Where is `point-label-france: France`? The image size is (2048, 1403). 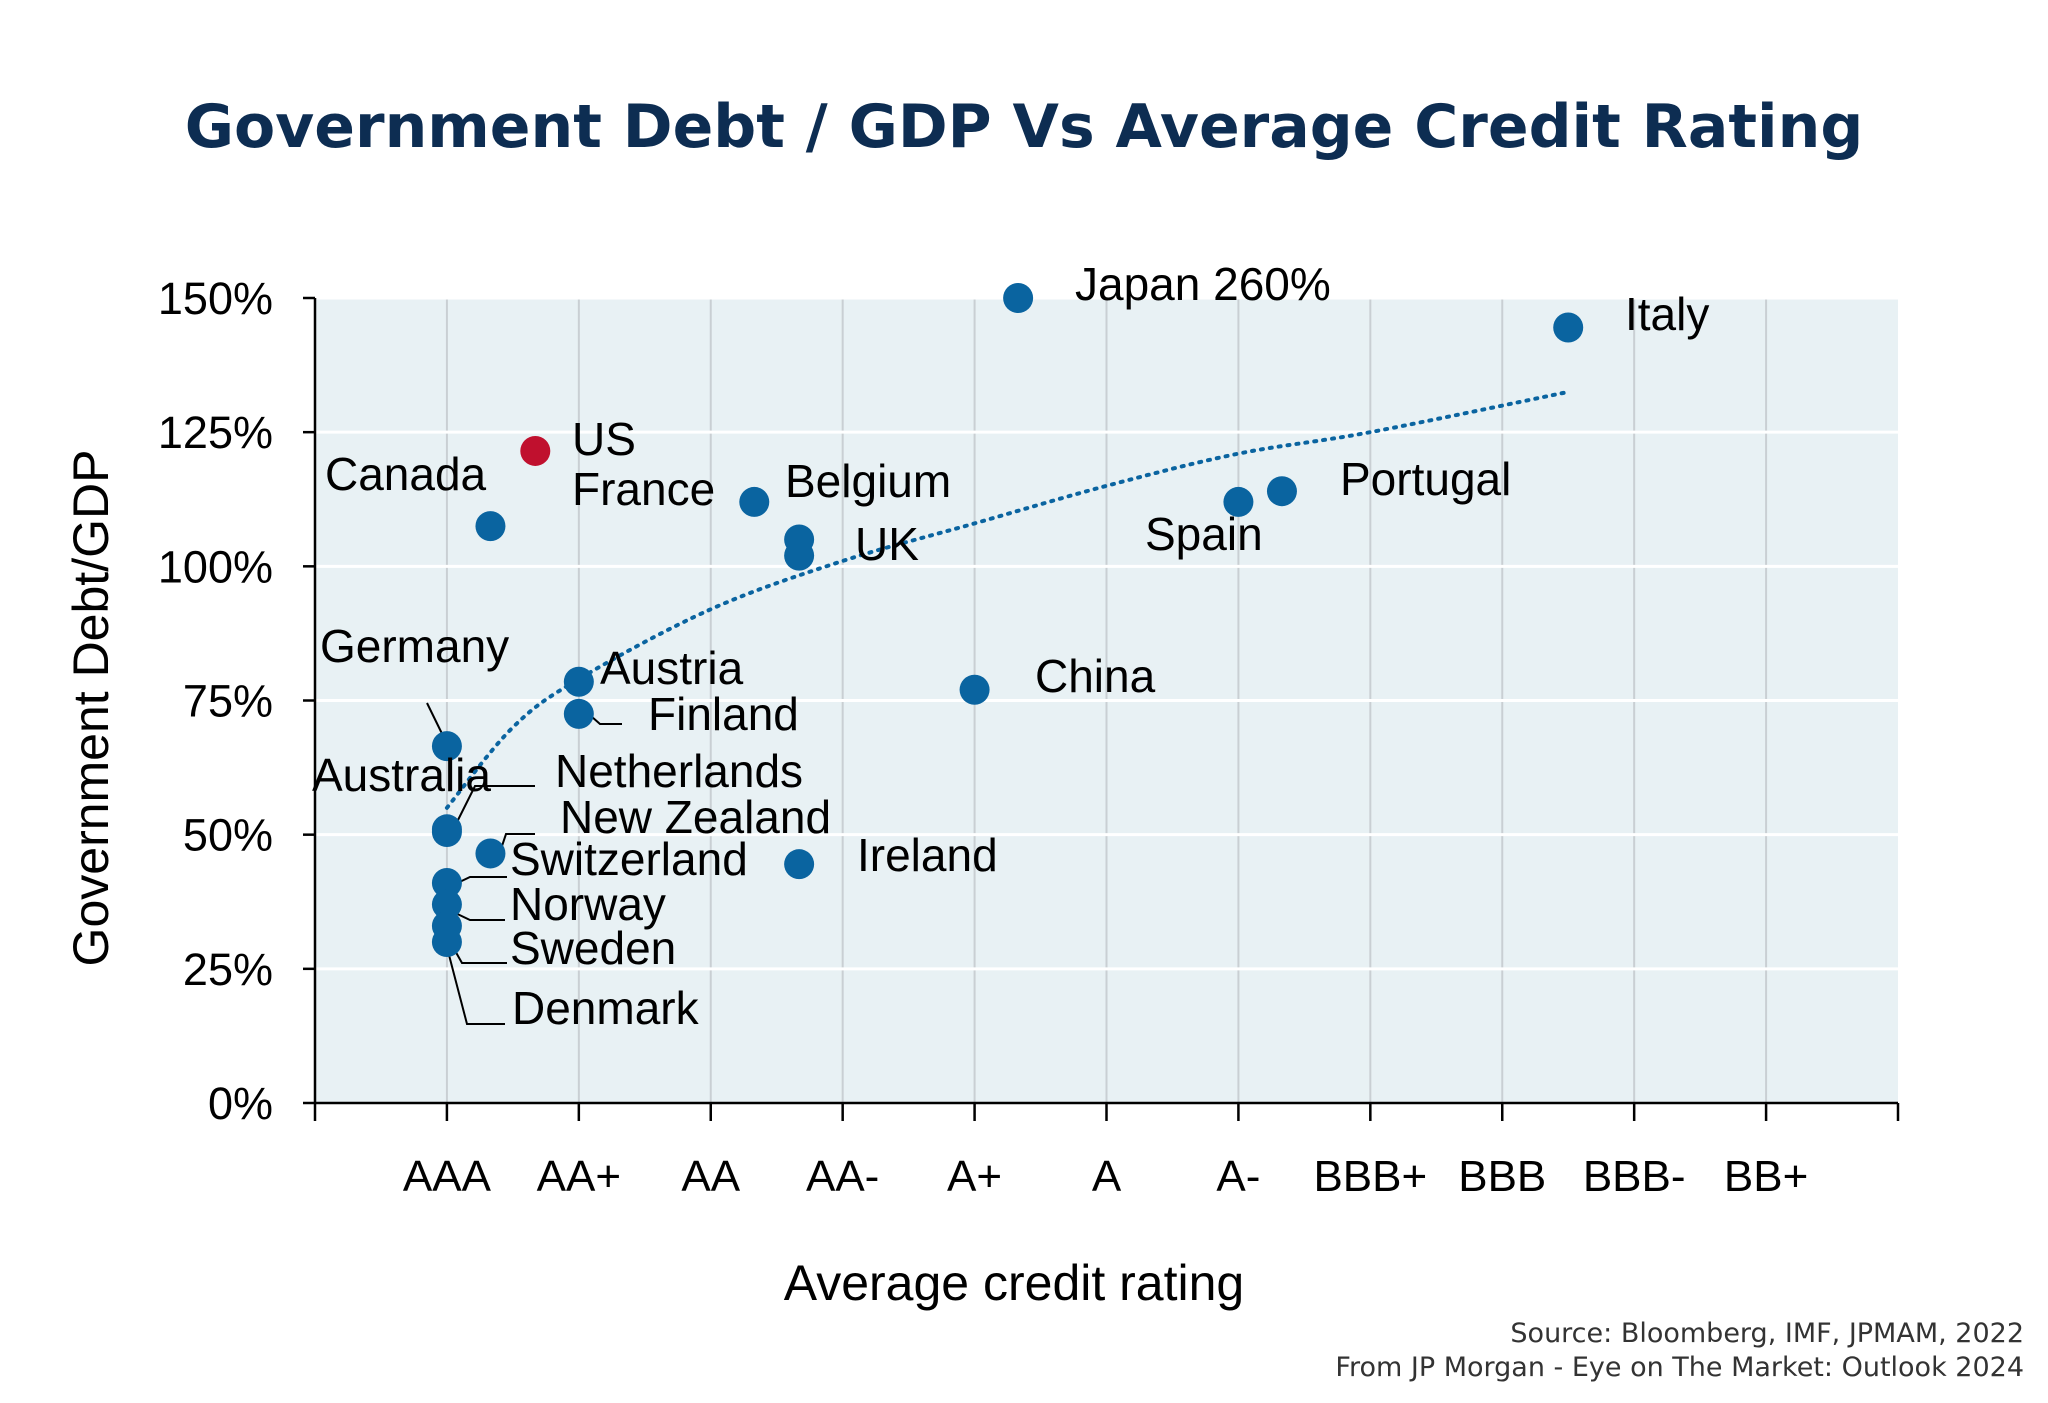 point-label-france: France is located at coordinates (643, 489).